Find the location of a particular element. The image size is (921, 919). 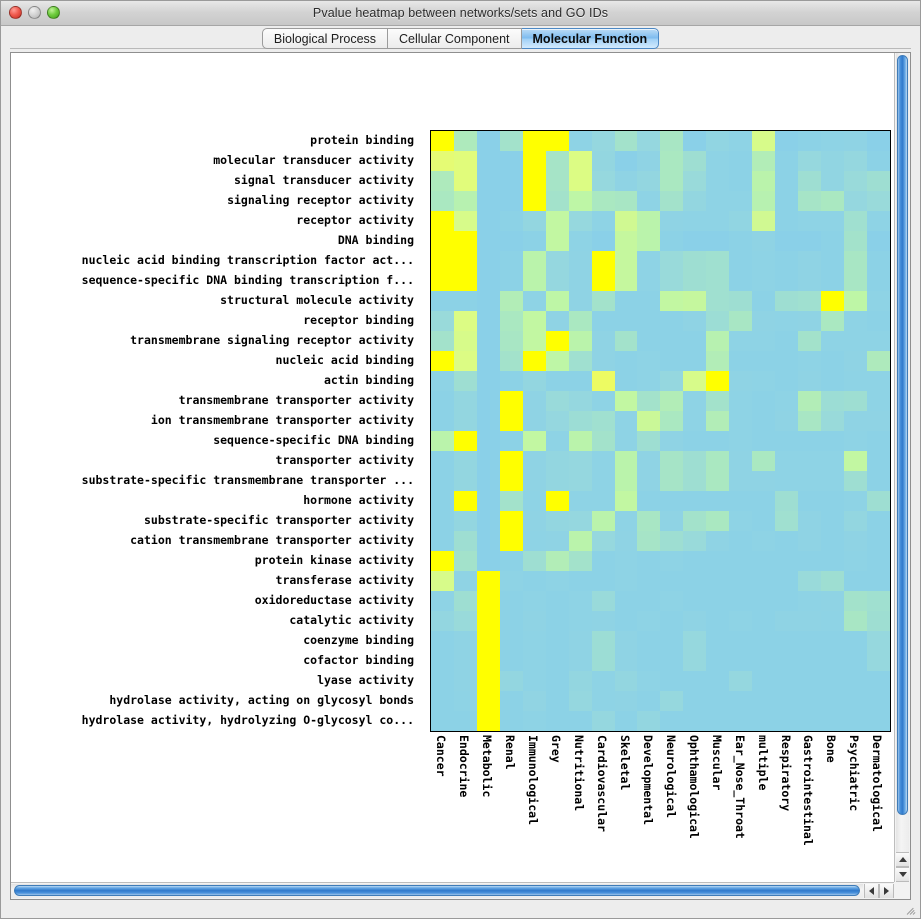

vertical-scrollbar is located at coordinates (902, 467).